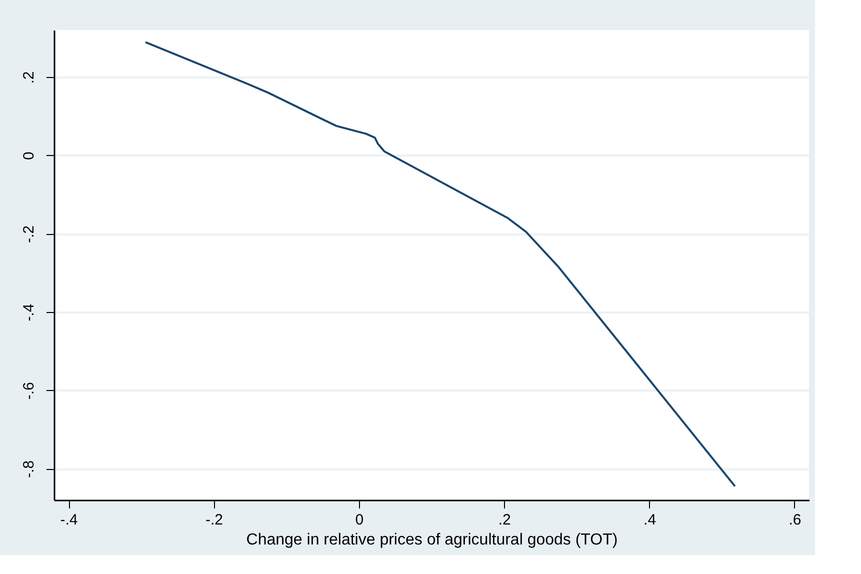 The width and height of the screenshot is (861, 574). I want to click on y-tick-label: .2, so click(29, 77).